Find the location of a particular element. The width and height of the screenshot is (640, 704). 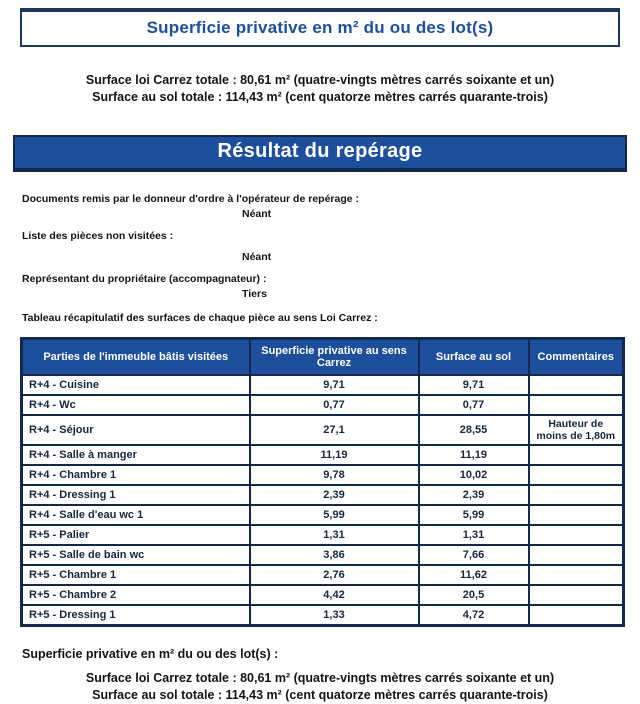

cell-carrez: 9,78 is located at coordinates (334, 475).